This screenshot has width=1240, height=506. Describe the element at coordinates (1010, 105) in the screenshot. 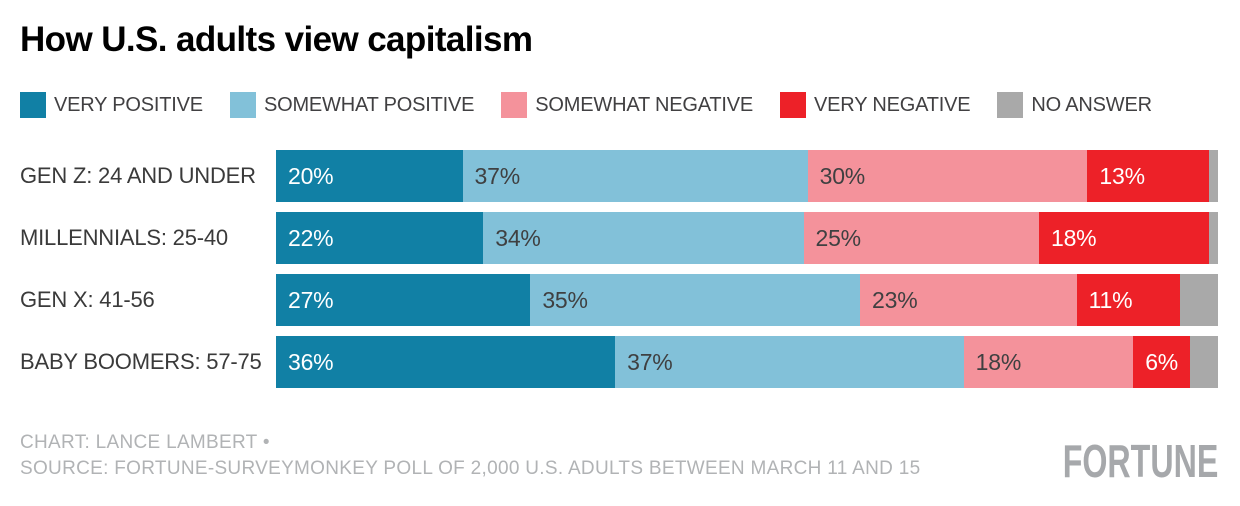

I see `no-answer-swatch-icon` at that location.